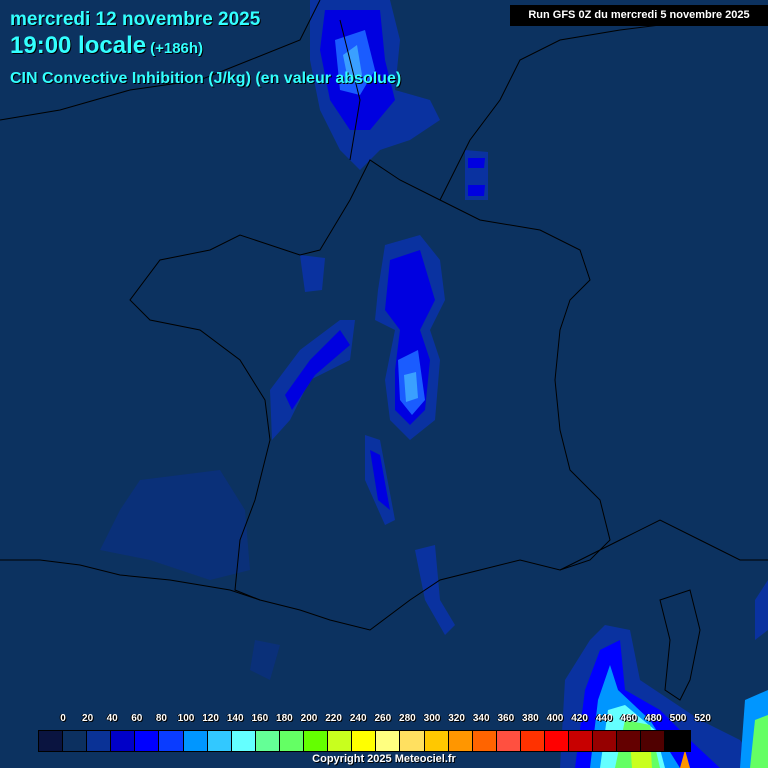 This screenshot has width=768, height=768. Describe the element at coordinates (177, 48) in the screenshot. I see `lead-time: (+186h)` at that location.